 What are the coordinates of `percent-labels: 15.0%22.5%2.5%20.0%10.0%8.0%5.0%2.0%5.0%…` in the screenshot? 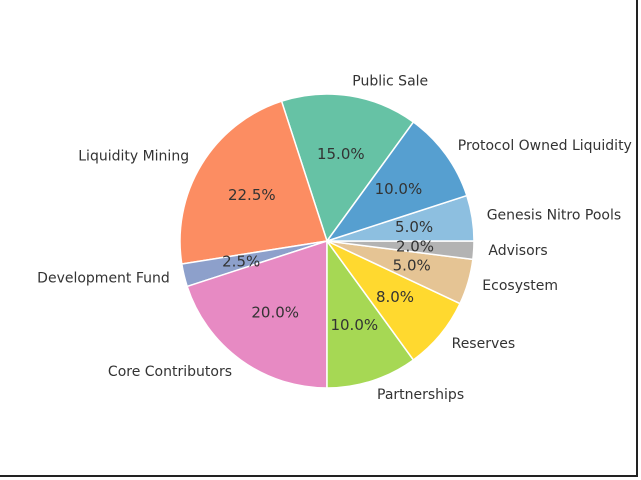 It's located at (328, 239).